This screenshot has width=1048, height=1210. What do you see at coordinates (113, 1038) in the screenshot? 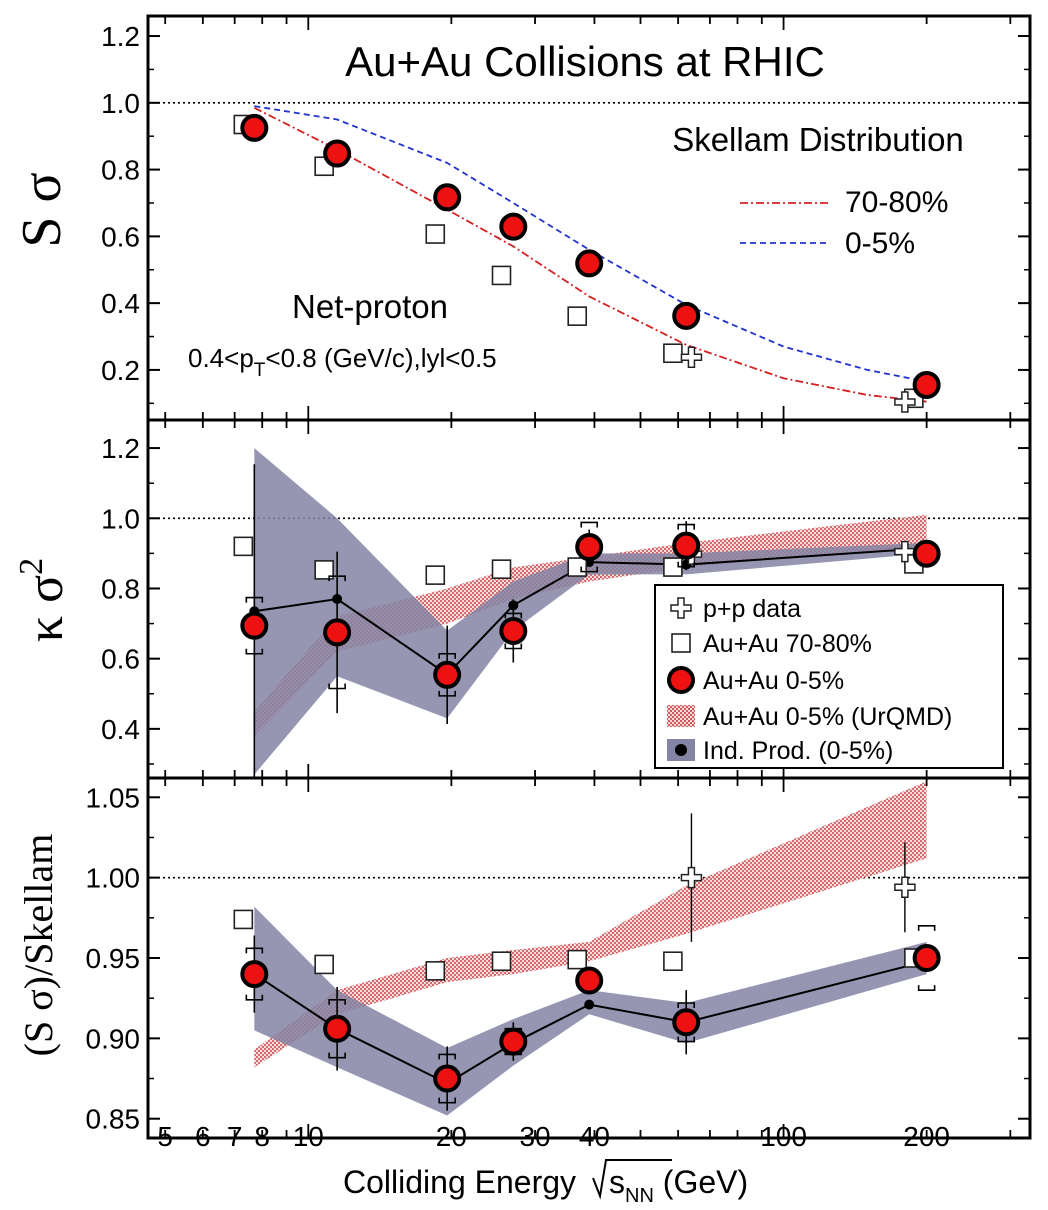
I see `y-tick-label: 0.90` at bounding box center [113, 1038].